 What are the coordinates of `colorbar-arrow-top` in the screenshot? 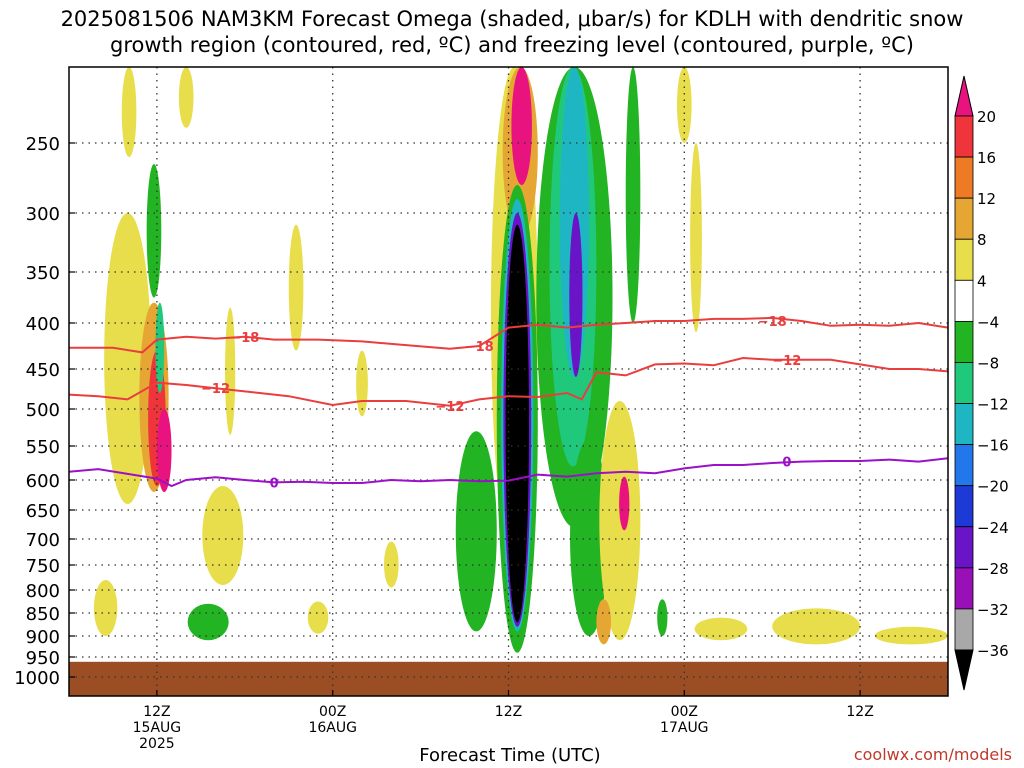 It's located at (964, 96).